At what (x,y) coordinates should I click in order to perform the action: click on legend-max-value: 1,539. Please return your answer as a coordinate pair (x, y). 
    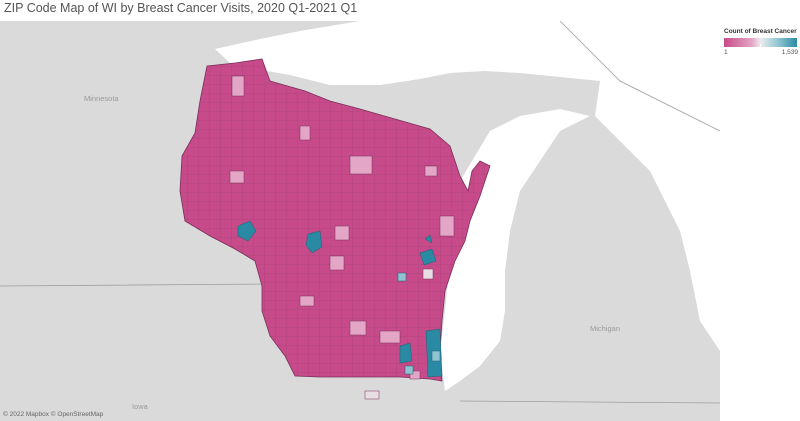
    Looking at the image, I should click on (789, 52).